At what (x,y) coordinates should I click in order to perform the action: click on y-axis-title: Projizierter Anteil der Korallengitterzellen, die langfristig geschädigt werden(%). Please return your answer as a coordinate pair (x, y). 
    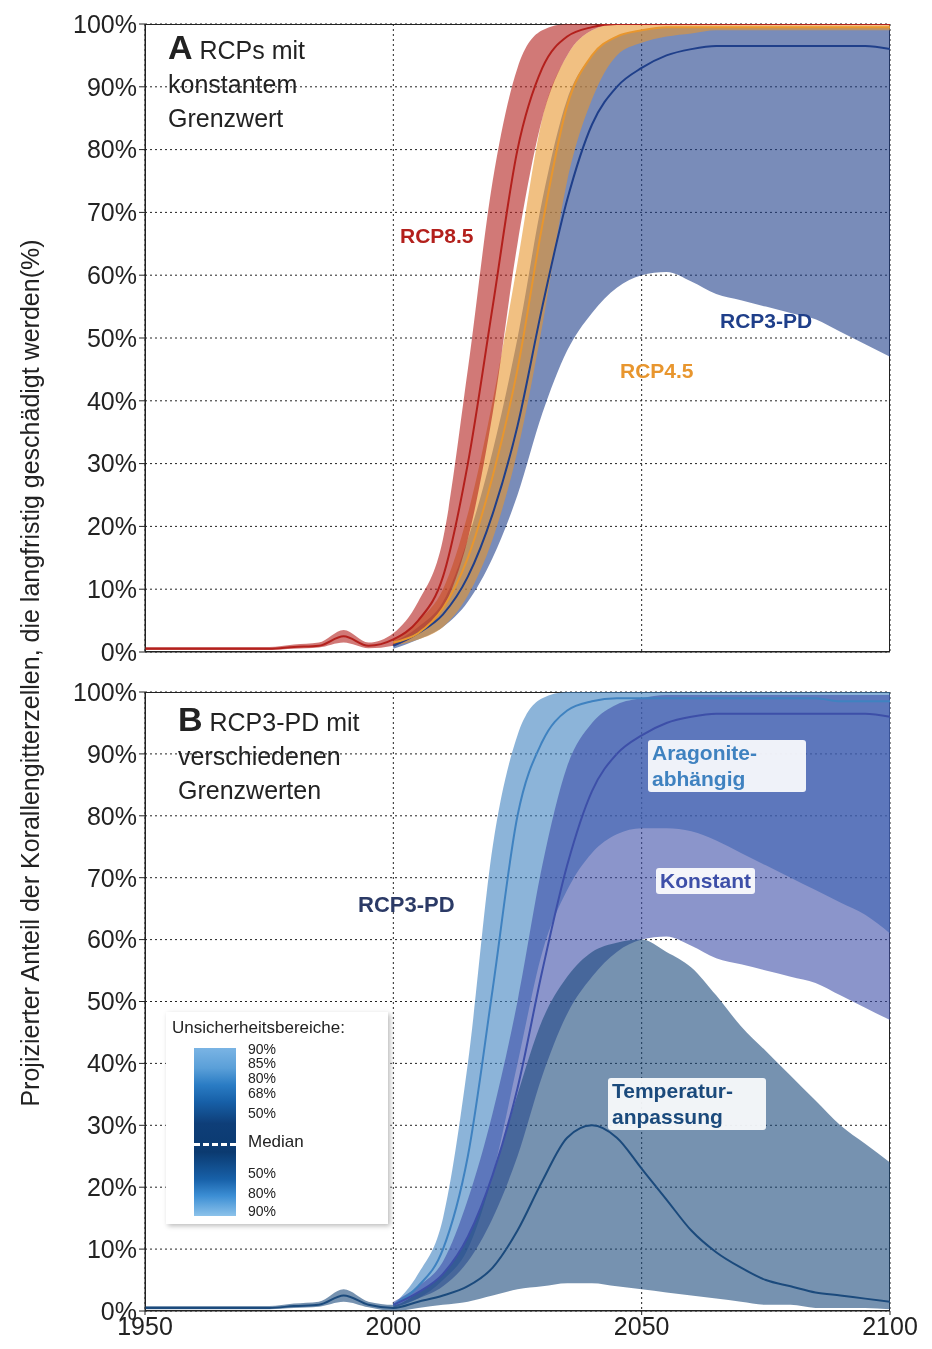
    Looking at the image, I should click on (30, 673).